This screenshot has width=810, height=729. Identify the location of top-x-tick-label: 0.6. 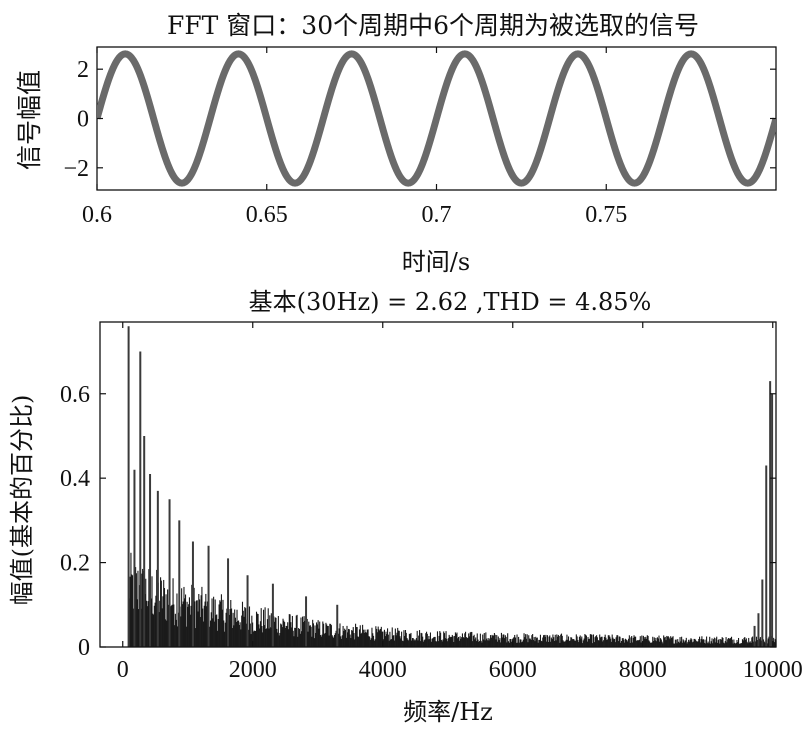
(97, 215).